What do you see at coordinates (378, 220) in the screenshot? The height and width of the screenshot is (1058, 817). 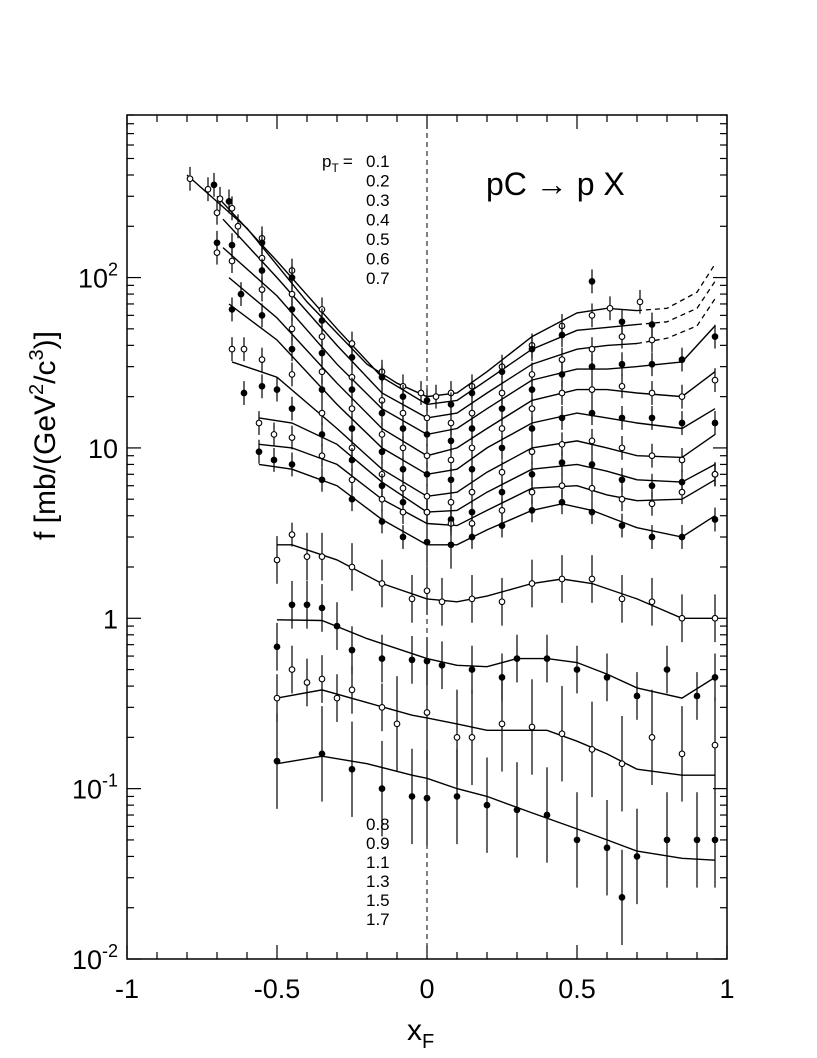 I see `pt-label: 0.4` at bounding box center [378, 220].